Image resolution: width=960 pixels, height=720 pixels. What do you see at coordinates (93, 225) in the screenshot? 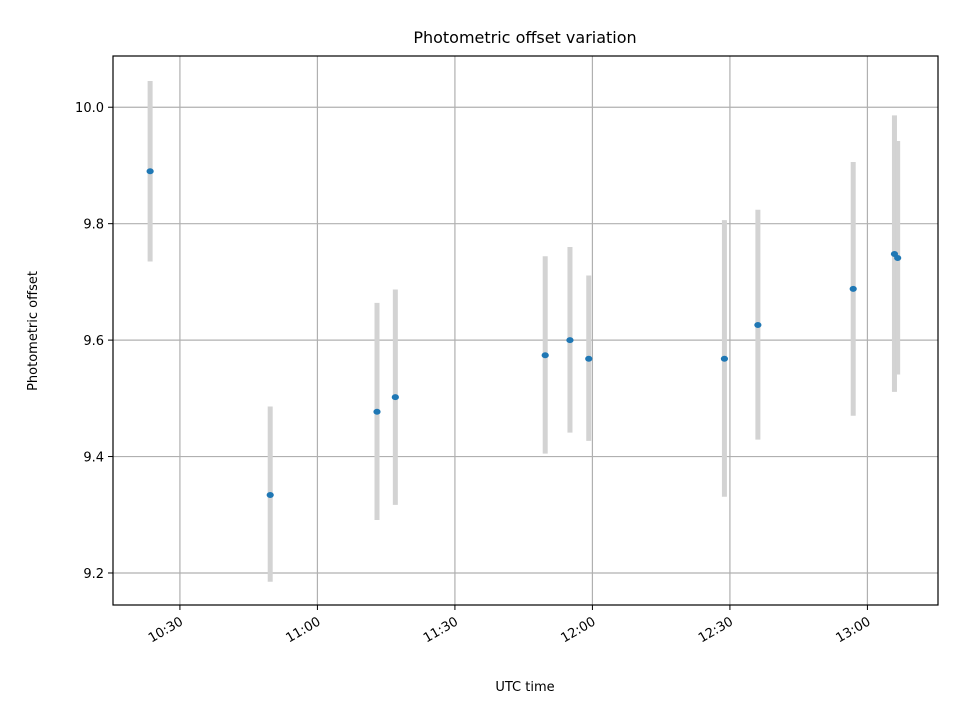
I see `y-tick-label: 9.8` at bounding box center [93, 225].